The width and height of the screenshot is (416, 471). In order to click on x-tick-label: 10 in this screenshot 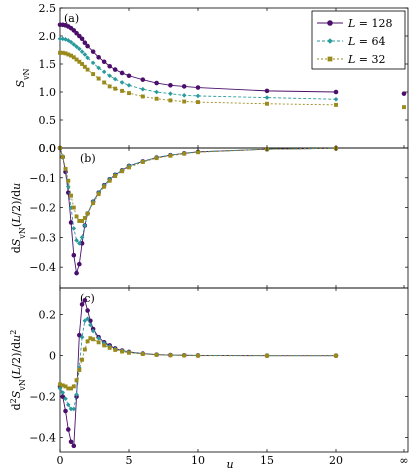, I will do `click(198, 460)`.